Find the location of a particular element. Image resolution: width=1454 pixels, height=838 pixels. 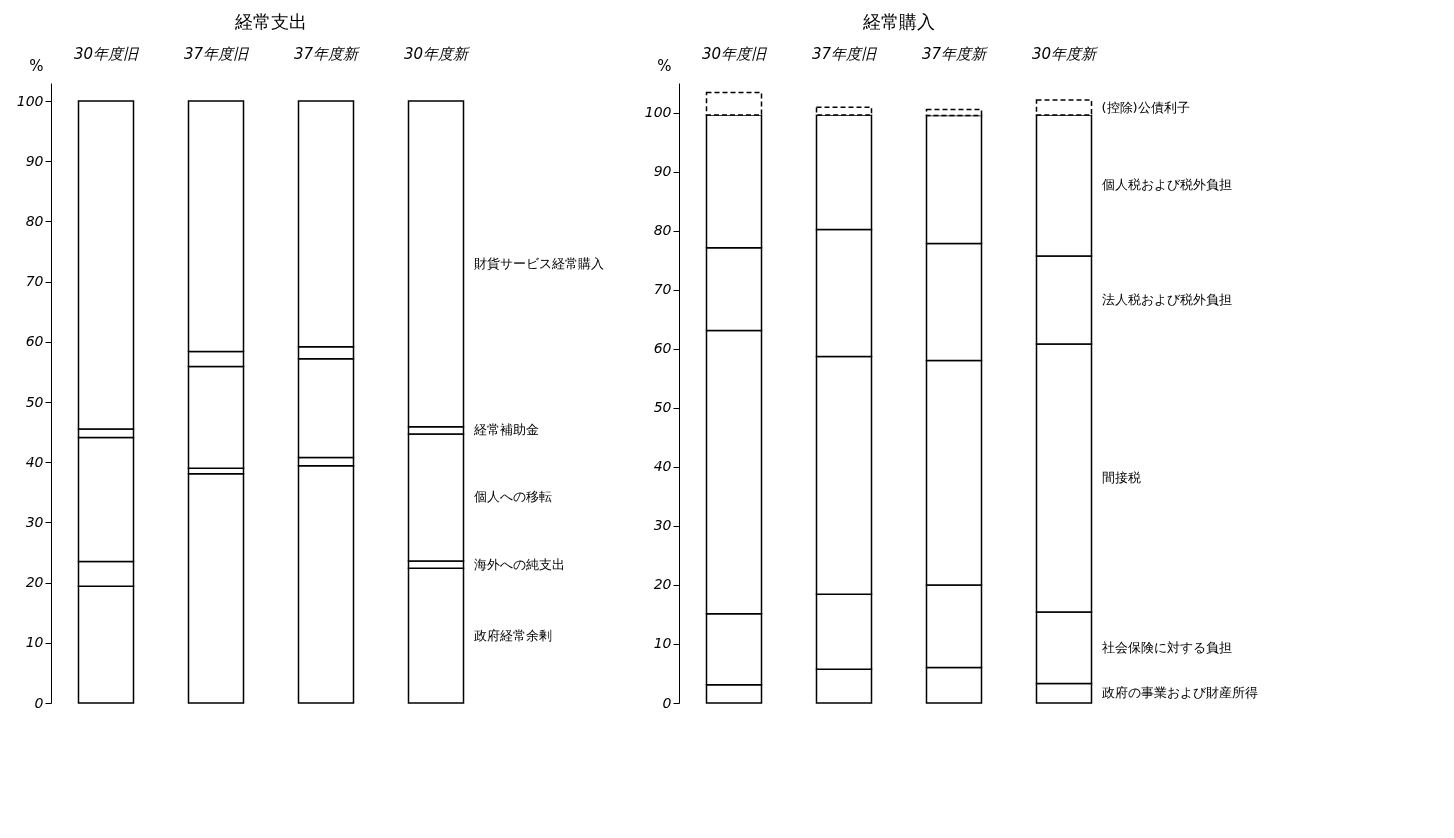

chart-title: 経常支出 is located at coordinates (270, 21).